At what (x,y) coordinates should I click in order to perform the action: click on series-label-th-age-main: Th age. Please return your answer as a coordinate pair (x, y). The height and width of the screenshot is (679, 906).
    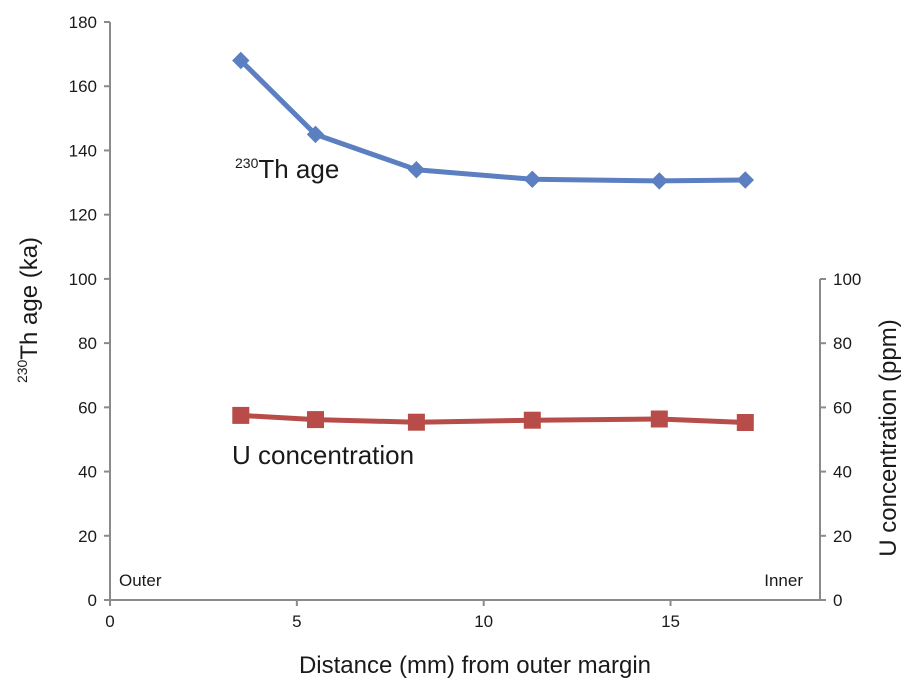
    Looking at the image, I should click on (298, 169).